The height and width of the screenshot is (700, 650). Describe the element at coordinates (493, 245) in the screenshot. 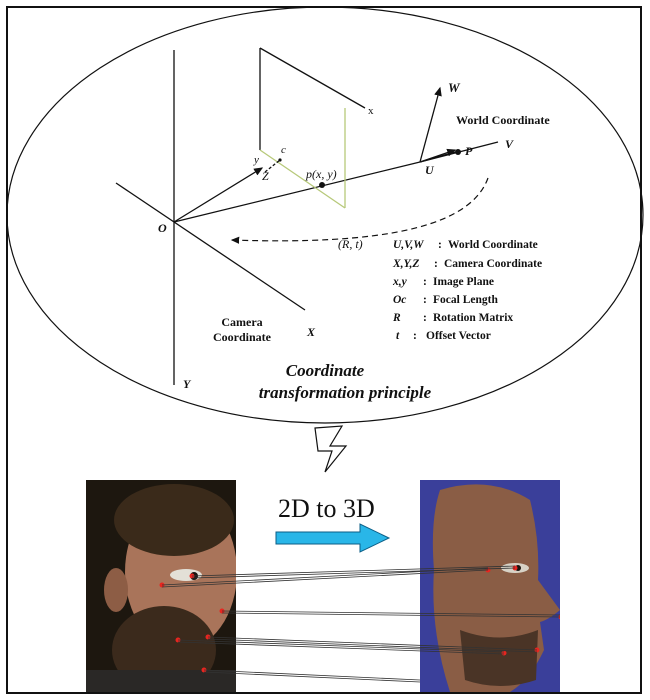

I see `legend-desc: World Coordinate` at that location.